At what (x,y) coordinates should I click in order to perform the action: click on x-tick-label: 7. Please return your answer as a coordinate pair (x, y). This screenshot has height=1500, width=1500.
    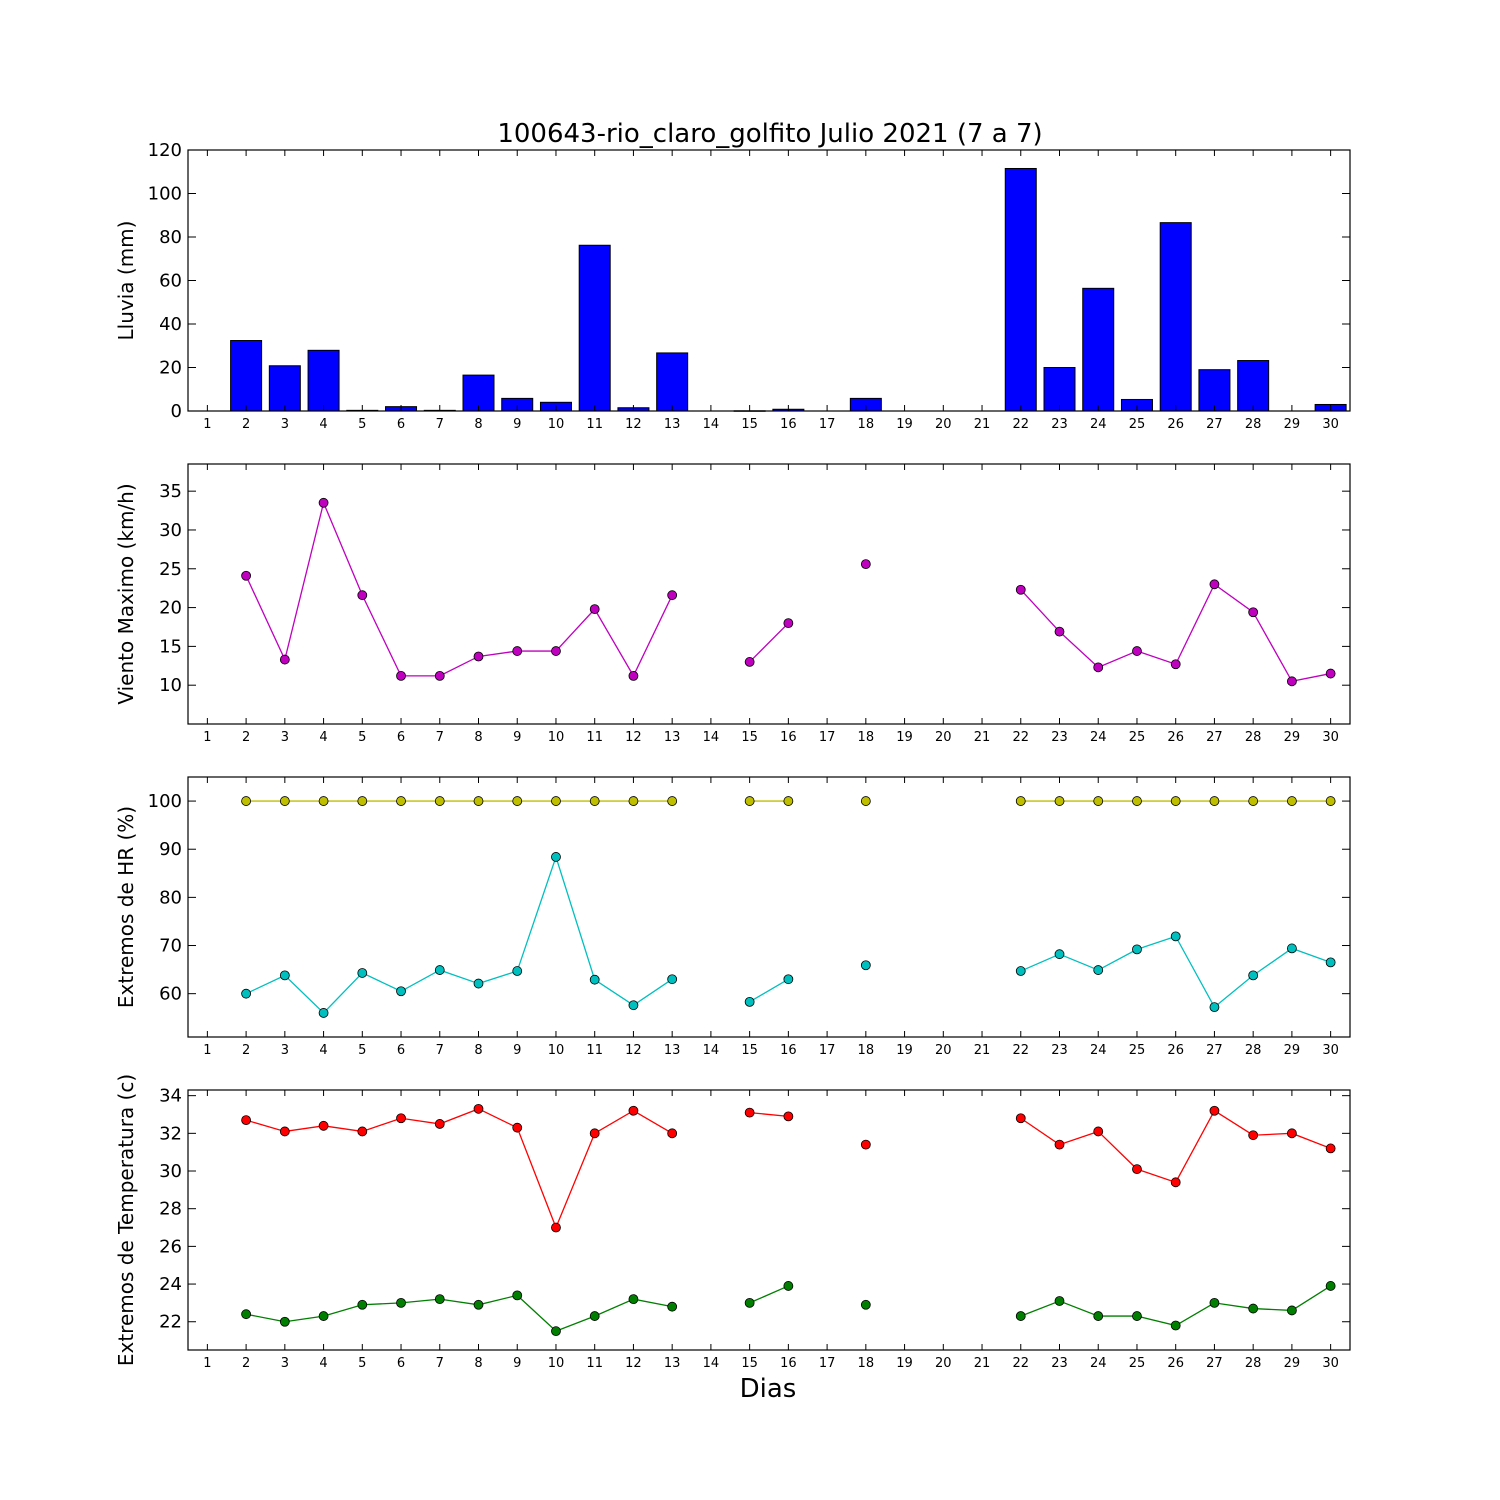
    Looking at the image, I should click on (440, 1363).